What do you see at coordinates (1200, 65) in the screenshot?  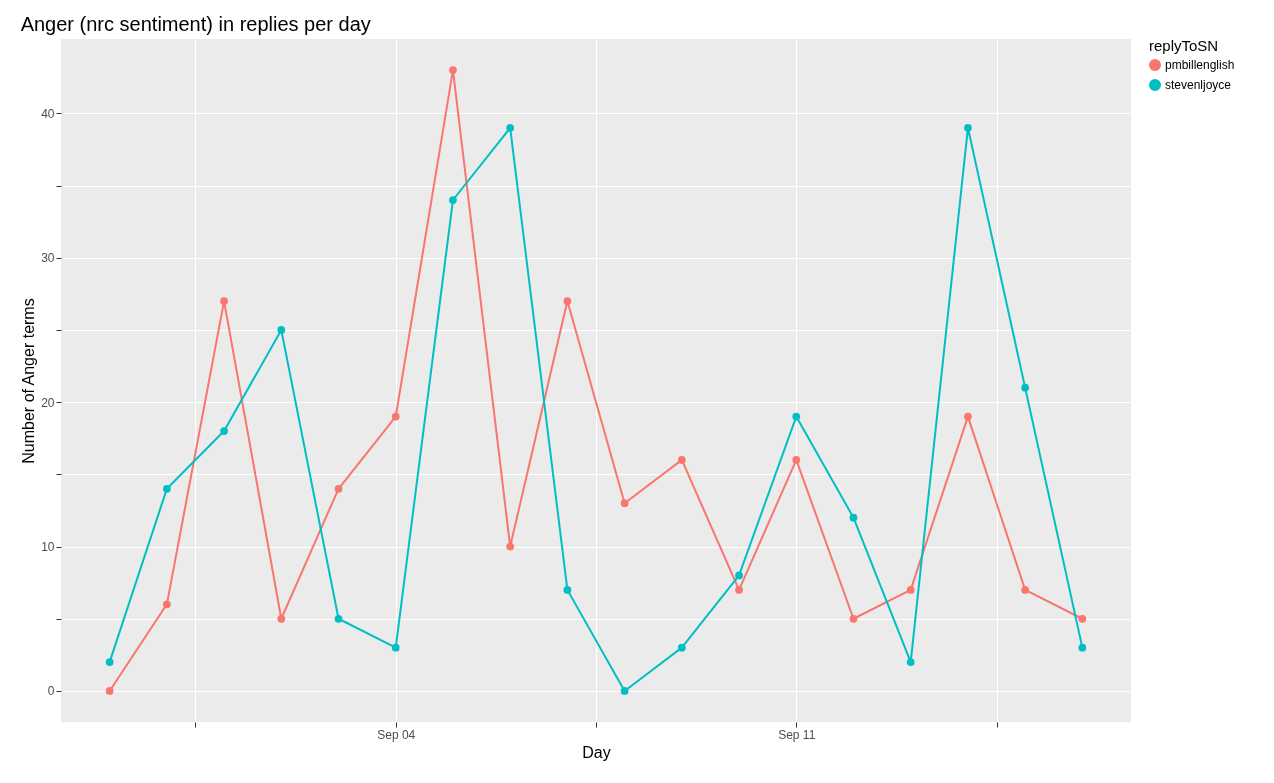 I see `legend-label: pmbillenglish` at bounding box center [1200, 65].